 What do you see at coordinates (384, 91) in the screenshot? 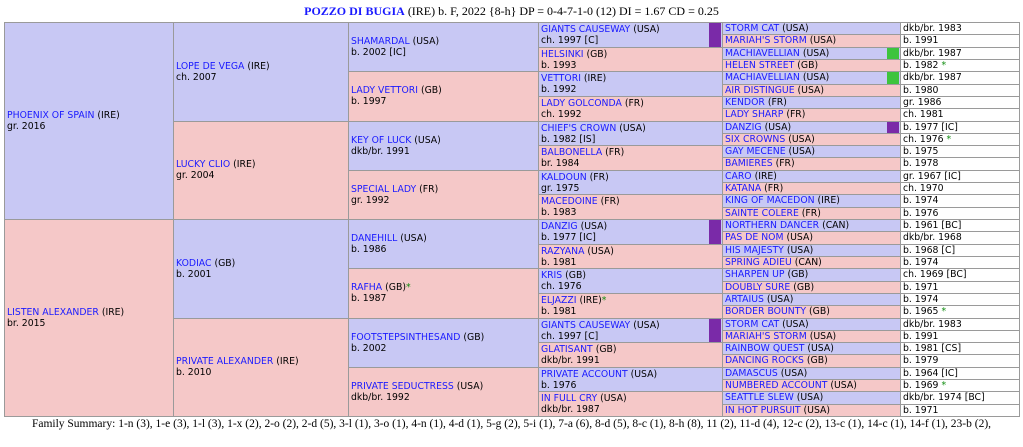
I see `horse-name-link: LADY VETTORI` at bounding box center [384, 91].